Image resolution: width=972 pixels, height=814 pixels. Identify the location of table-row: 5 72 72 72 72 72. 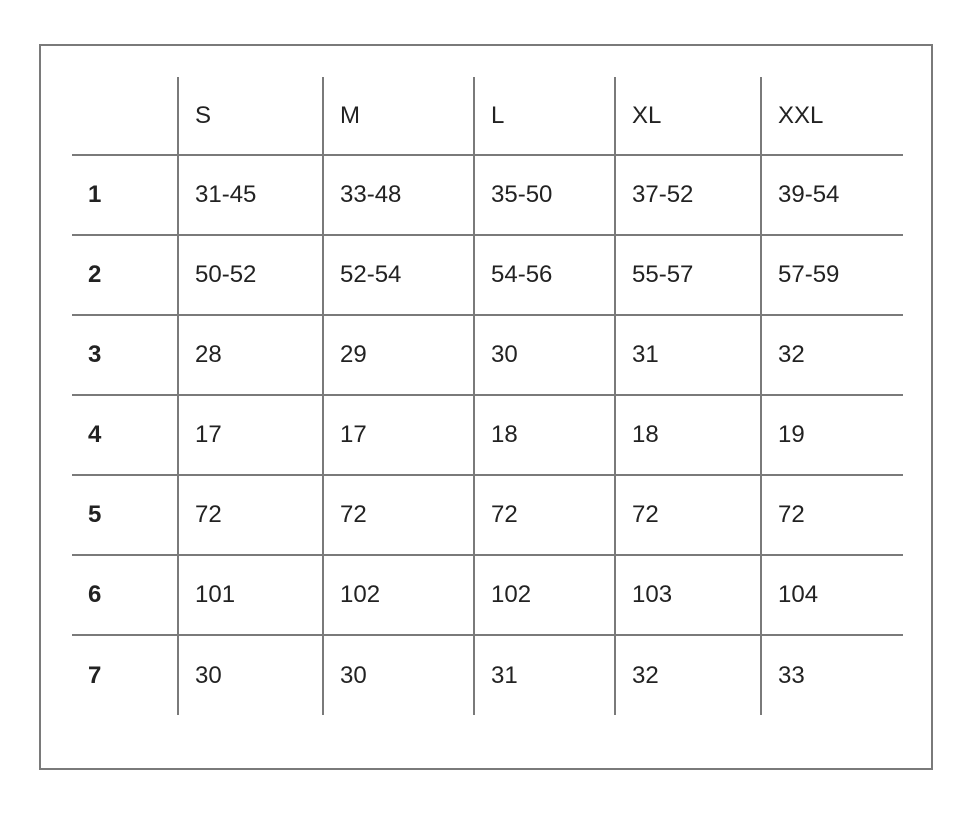
(487, 514).